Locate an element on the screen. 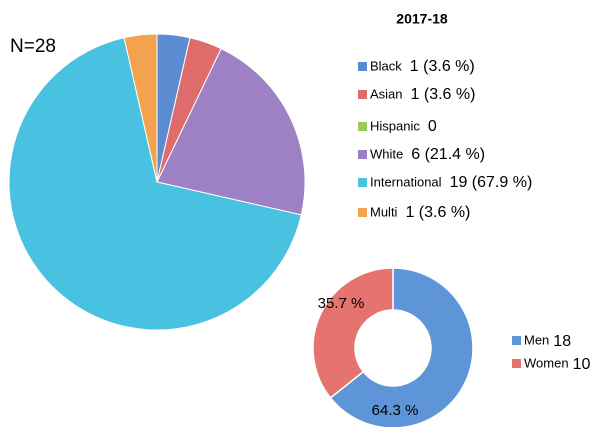  legend-label: White is located at coordinates (386, 153).